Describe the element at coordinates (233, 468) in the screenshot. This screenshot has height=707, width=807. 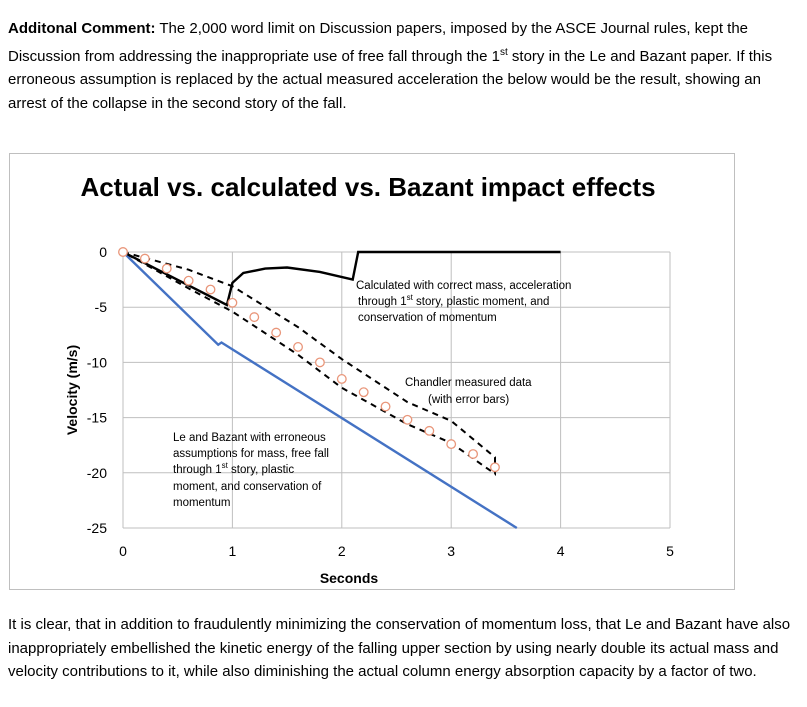
I see `annotation-bazant-line3: through 1st story, plastic` at that location.